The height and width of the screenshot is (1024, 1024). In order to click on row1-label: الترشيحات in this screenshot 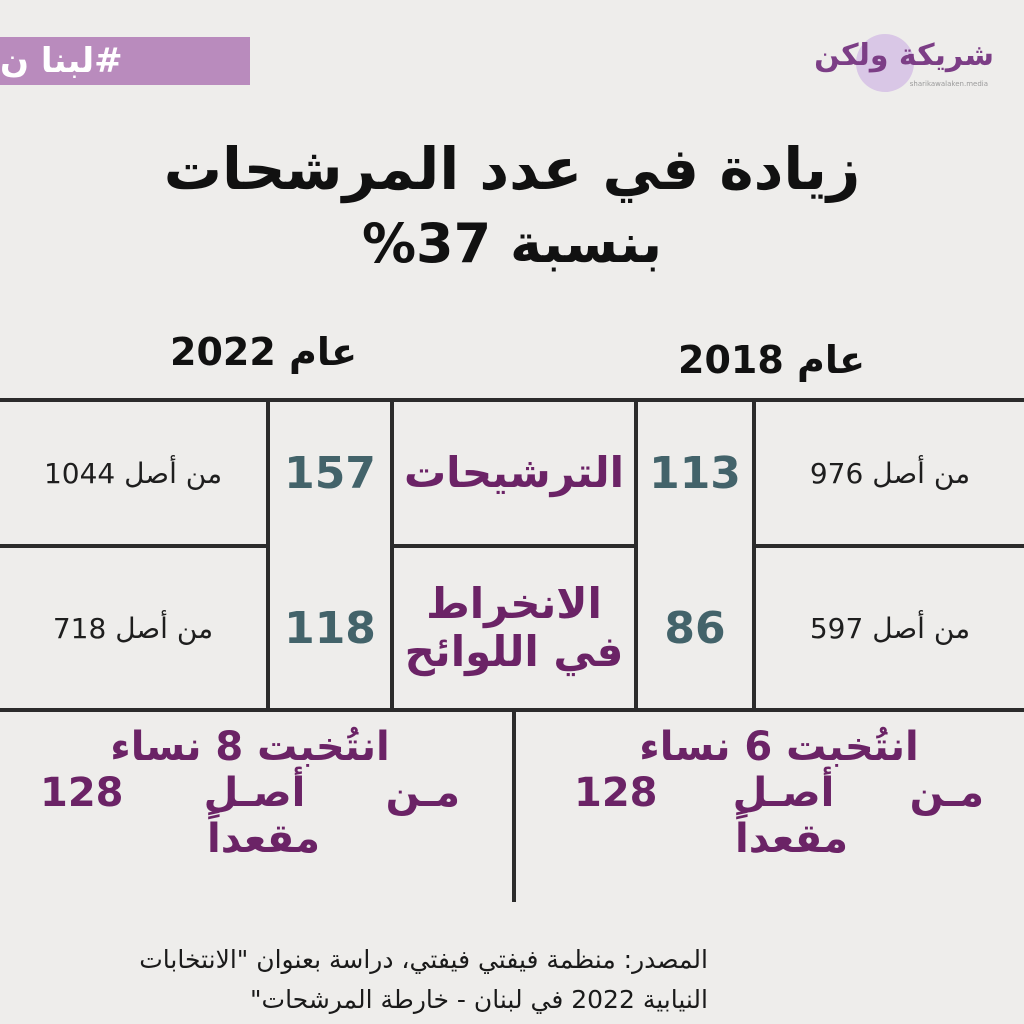, I will do `click(514, 472)`.